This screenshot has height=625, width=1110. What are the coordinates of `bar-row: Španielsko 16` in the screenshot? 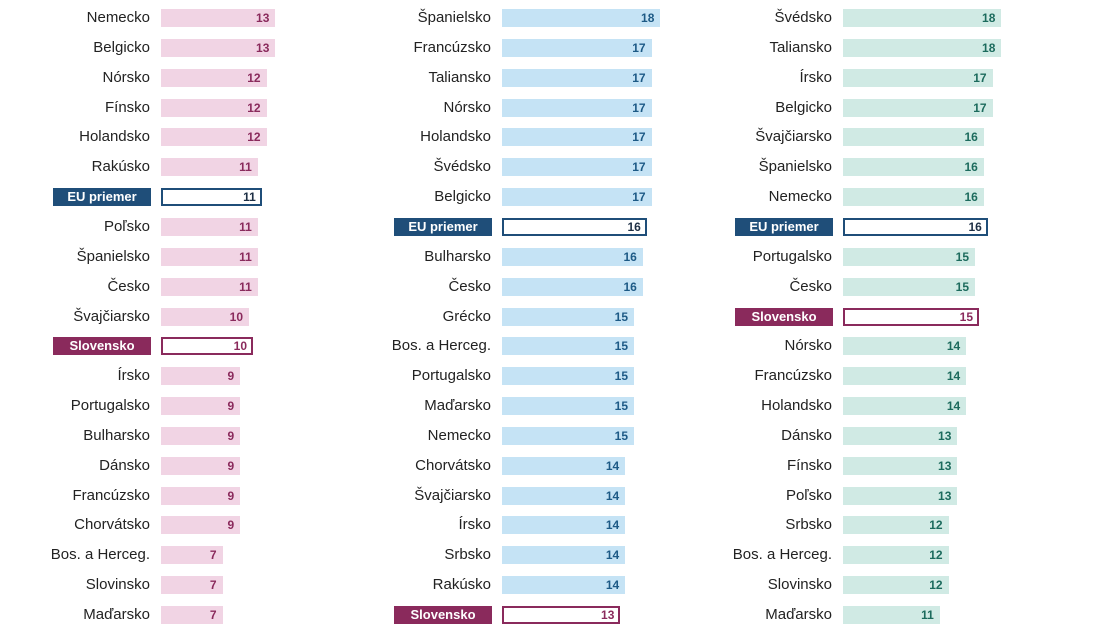 It's located at (867, 167).